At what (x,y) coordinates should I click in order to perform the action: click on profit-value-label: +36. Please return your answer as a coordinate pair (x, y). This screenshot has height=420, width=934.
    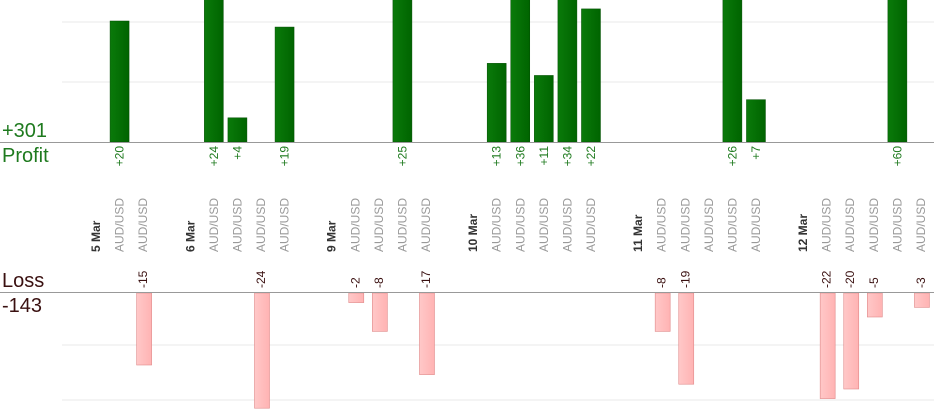
    Looking at the image, I should click on (520, 156).